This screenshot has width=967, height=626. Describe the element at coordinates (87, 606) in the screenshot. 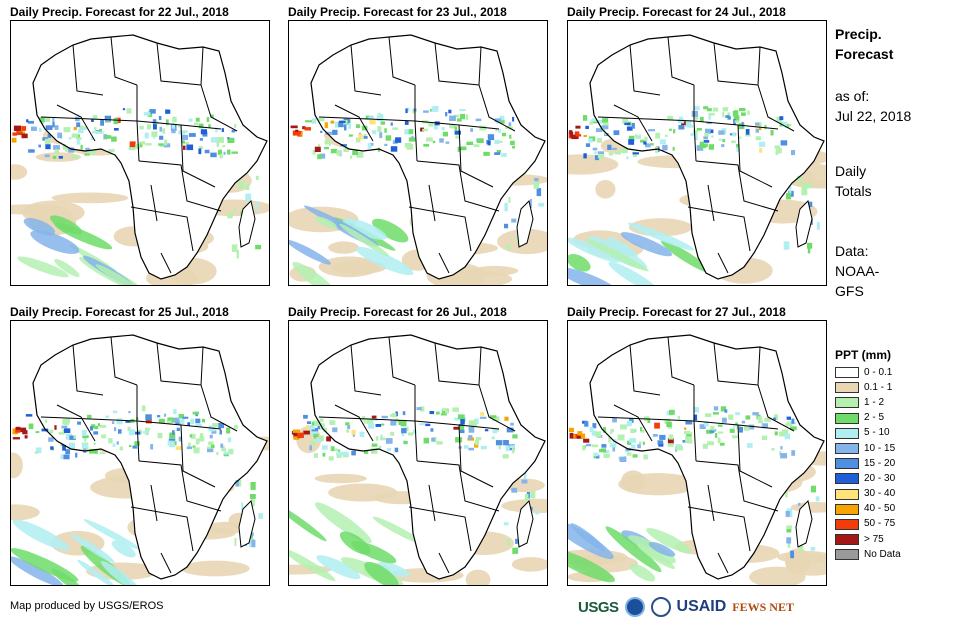

I see `footer-credit: Map produced by USGS/EROS` at that location.